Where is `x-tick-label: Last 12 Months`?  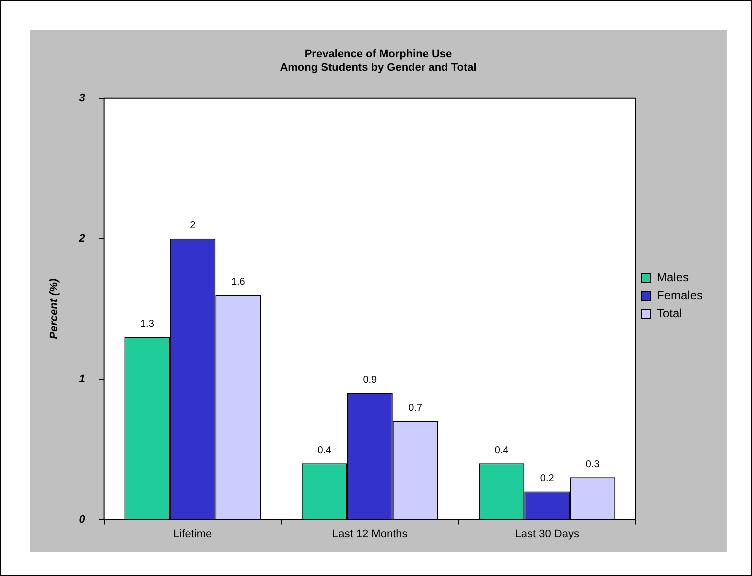
x-tick-label: Last 12 Months is located at coordinates (370, 534).